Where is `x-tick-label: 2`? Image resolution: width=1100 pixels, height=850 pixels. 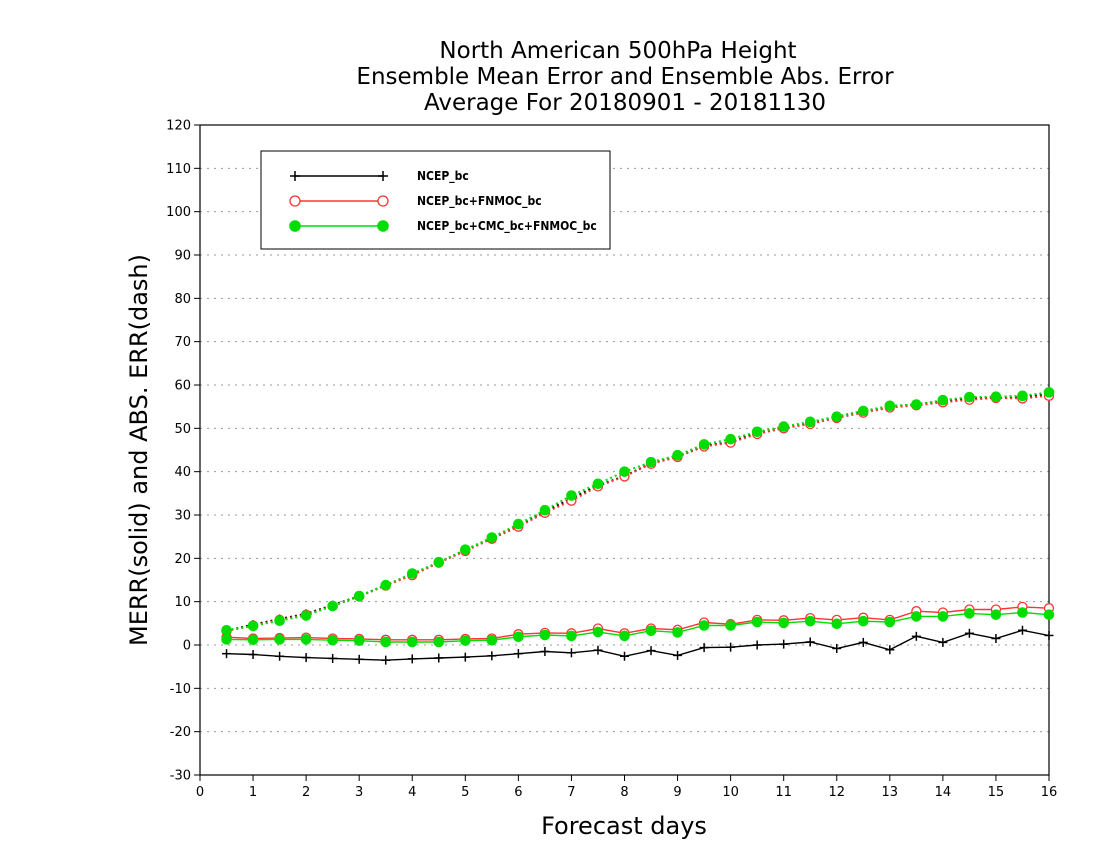 x-tick-label: 2 is located at coordinates (306, 792).